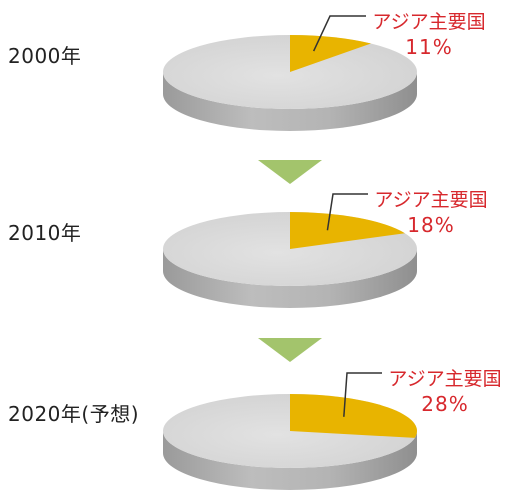 The height and width of the screenshot is (503, 526). I want to click on series-label-asia-2010: アジア主要国, so click(431, 200).